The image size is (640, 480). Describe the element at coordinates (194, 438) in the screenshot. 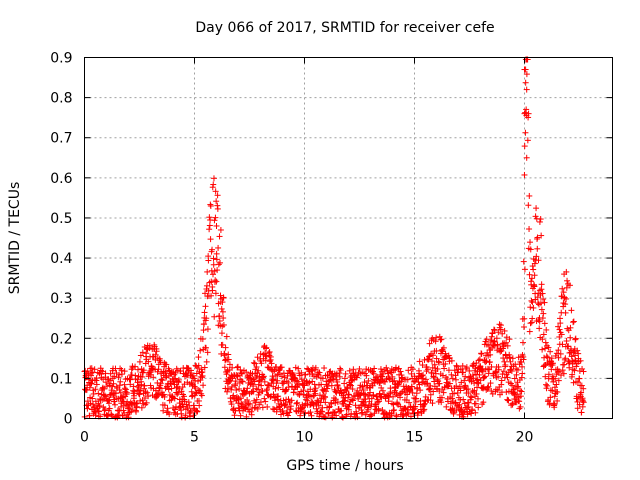

I see `x-tick-label: 5` at that location.